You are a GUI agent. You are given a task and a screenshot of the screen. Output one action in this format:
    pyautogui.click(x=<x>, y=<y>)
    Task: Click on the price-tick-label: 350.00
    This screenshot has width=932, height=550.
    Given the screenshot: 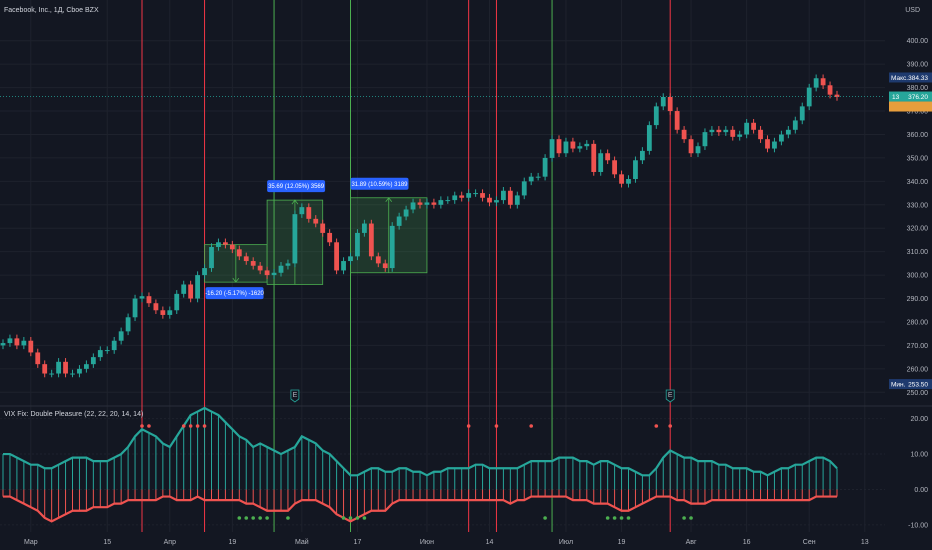 What is the action you would take?
    pyautogui.click(x=918, y=158)
    